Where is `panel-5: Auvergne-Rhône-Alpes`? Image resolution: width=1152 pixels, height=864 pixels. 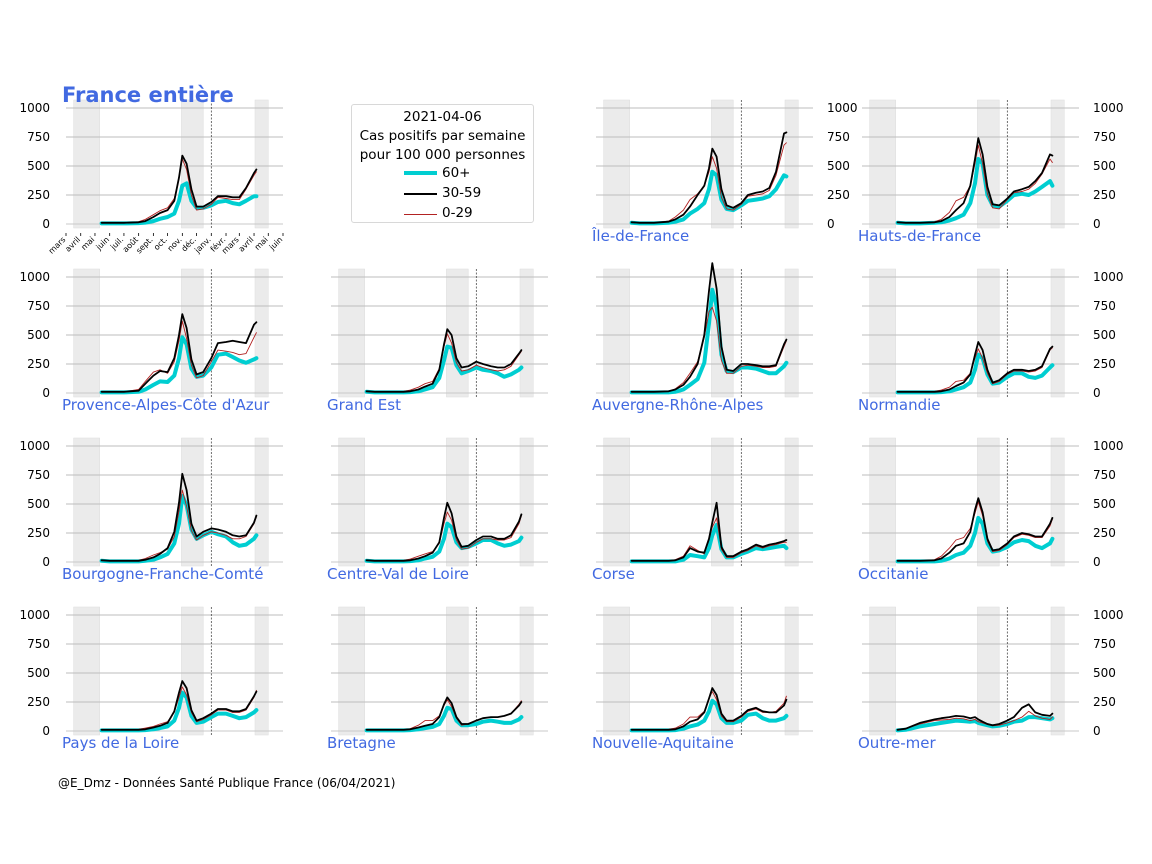
panel-5: Auvergne-Rhône-Alpes is located at coordinates (702, 338).